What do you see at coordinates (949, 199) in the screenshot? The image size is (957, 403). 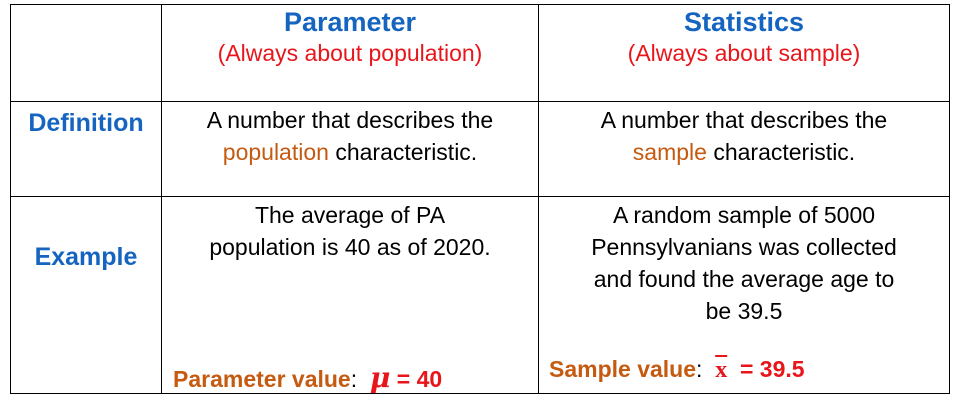 I see `table-border-right` at bounding box center [949, 199].